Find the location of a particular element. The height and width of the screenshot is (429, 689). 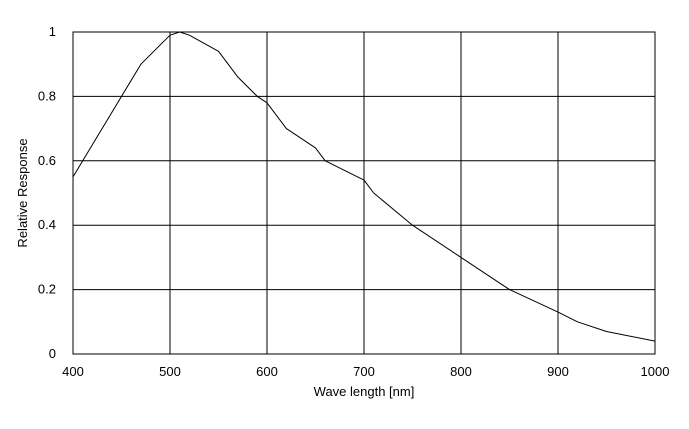

y-tick-label: 1 is located at coordinates (52, 31).